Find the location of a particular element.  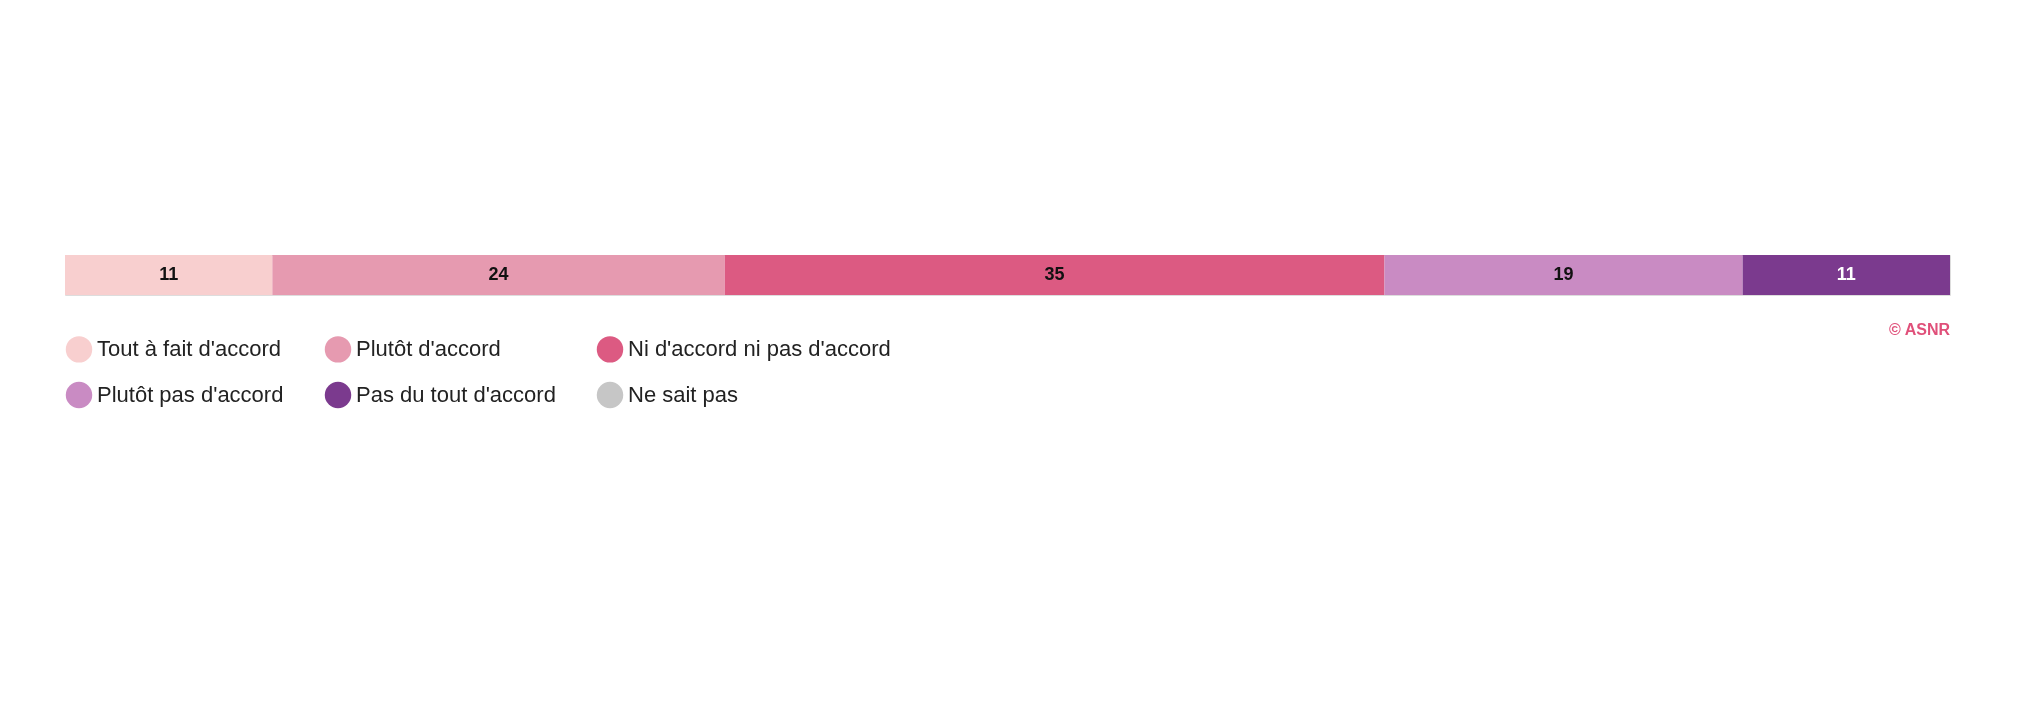

data-label: 24 is located at coordinates (498, 274).